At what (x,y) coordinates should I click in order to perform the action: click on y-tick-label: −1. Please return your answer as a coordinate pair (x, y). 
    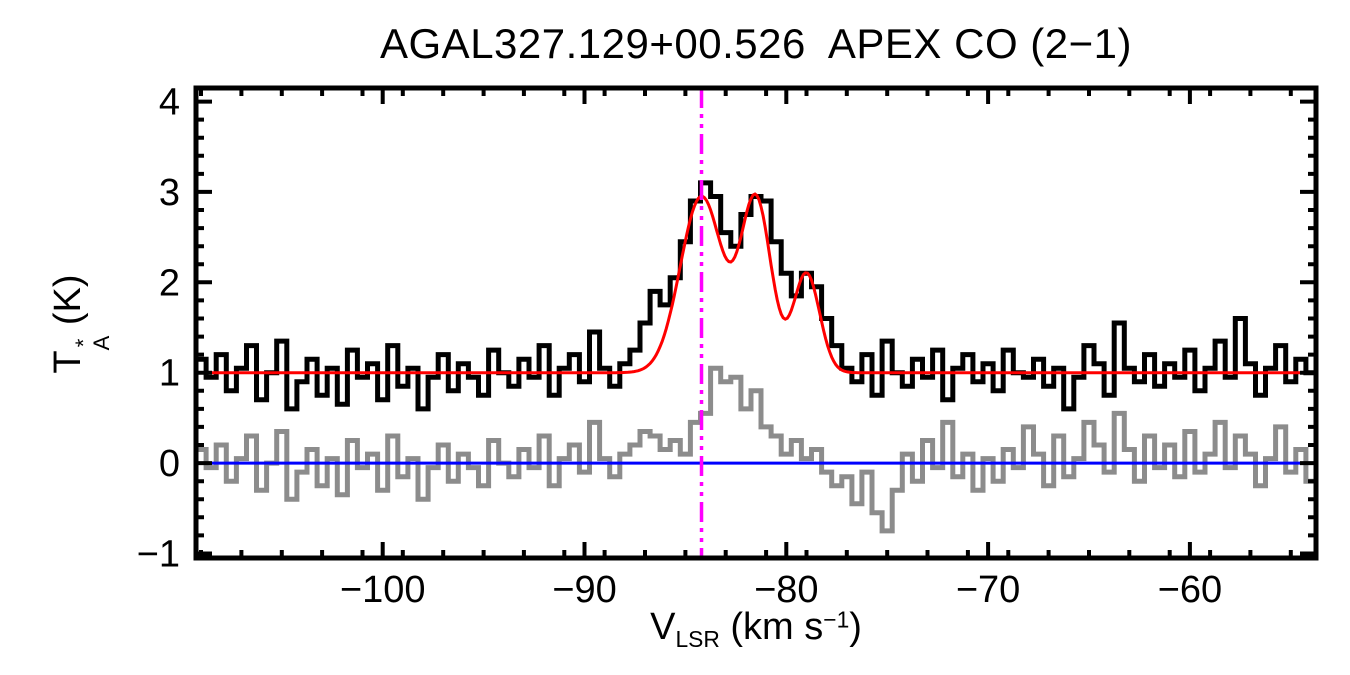
    Looking at the image, I should click on (158, 554).